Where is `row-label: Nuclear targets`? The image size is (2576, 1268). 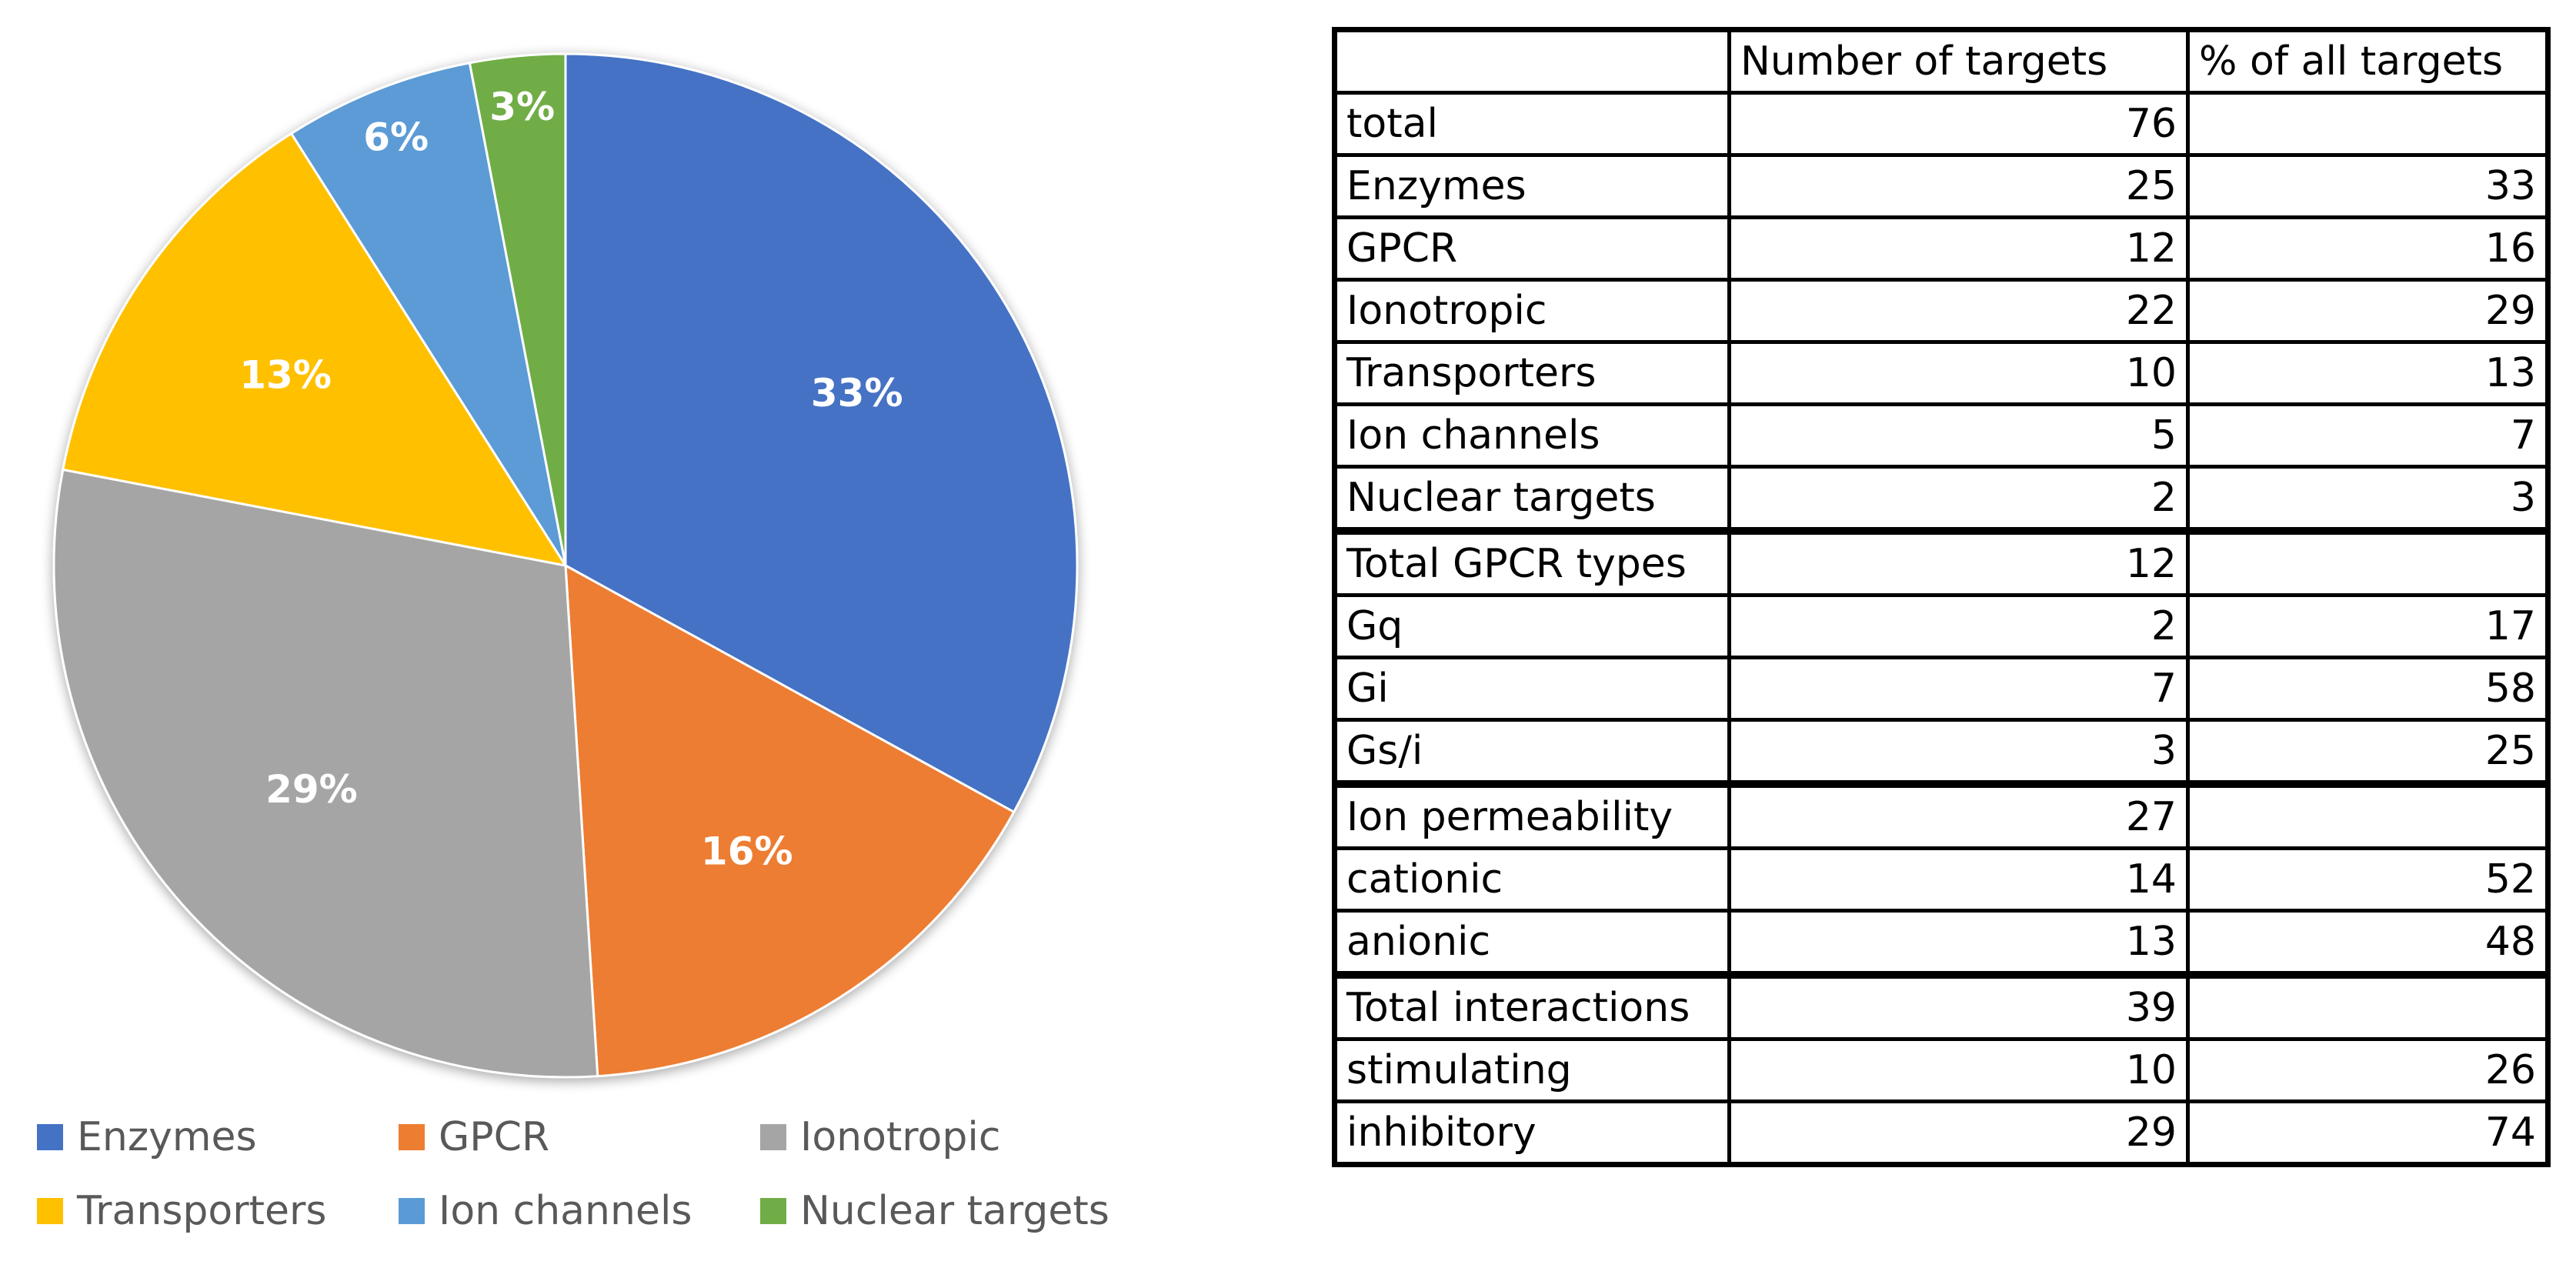
row-label: Nuclear targets is located at coordinates (1532, 499).